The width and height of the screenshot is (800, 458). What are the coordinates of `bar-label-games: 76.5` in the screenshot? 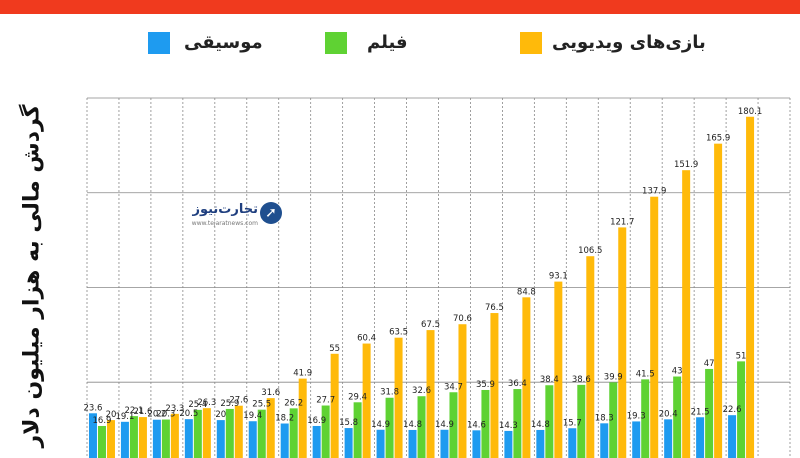 It's located at (494, 308).